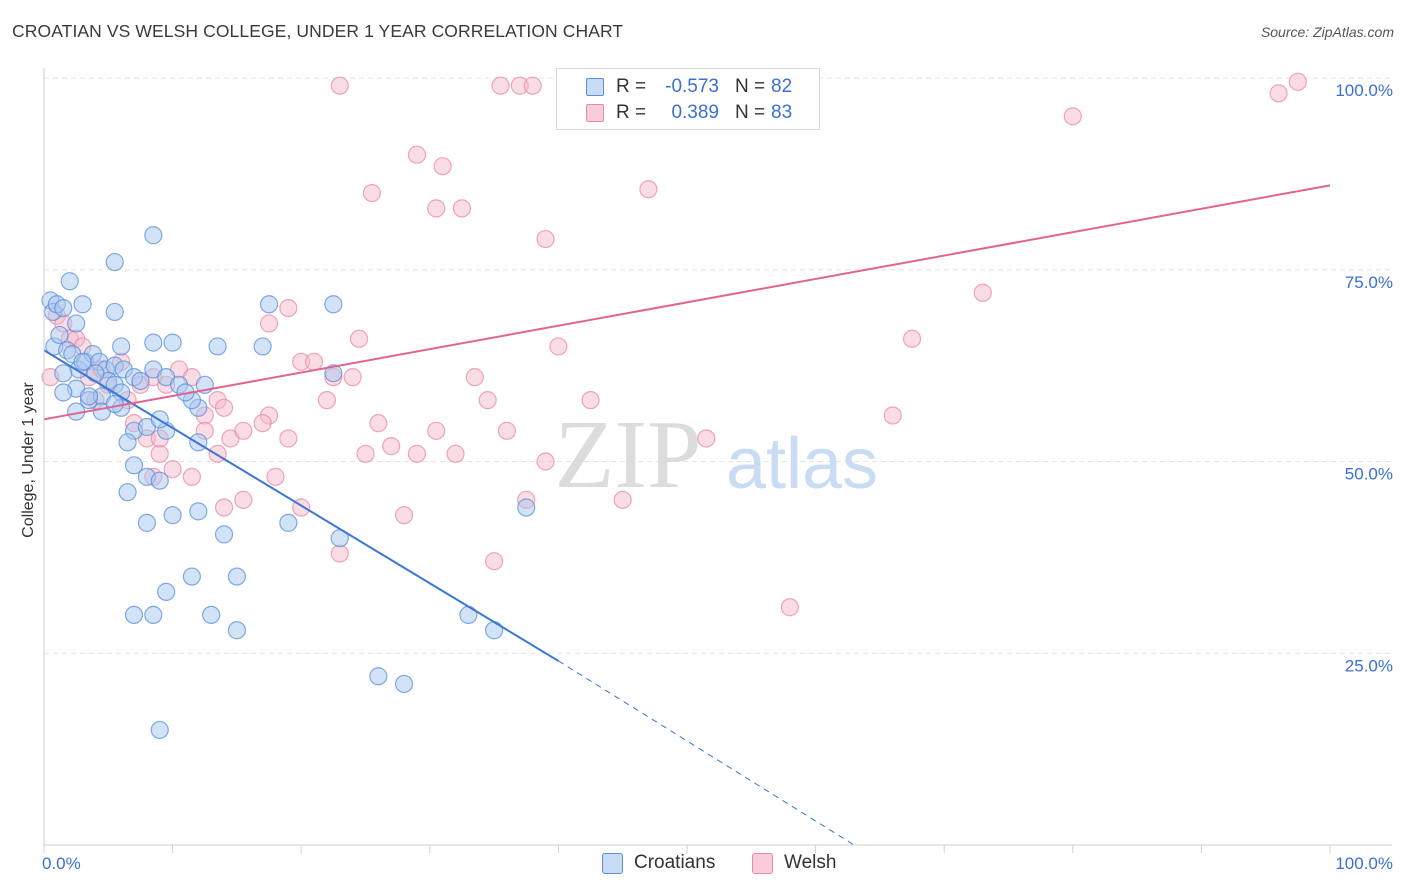  Describe the element at coordinates (695, 112) in the screenshot. I see `r-value: 0.389` at that location.